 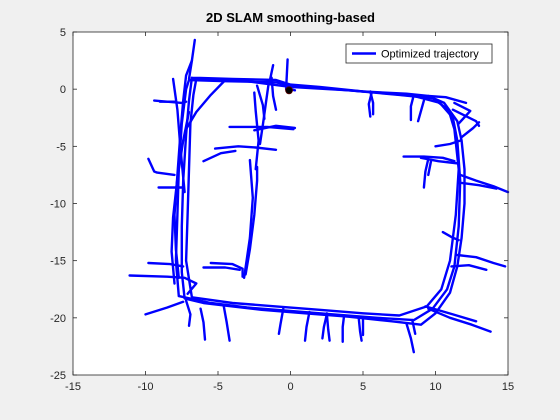 I want to click on y-tick-label: 5, so click(x=63, y=33).